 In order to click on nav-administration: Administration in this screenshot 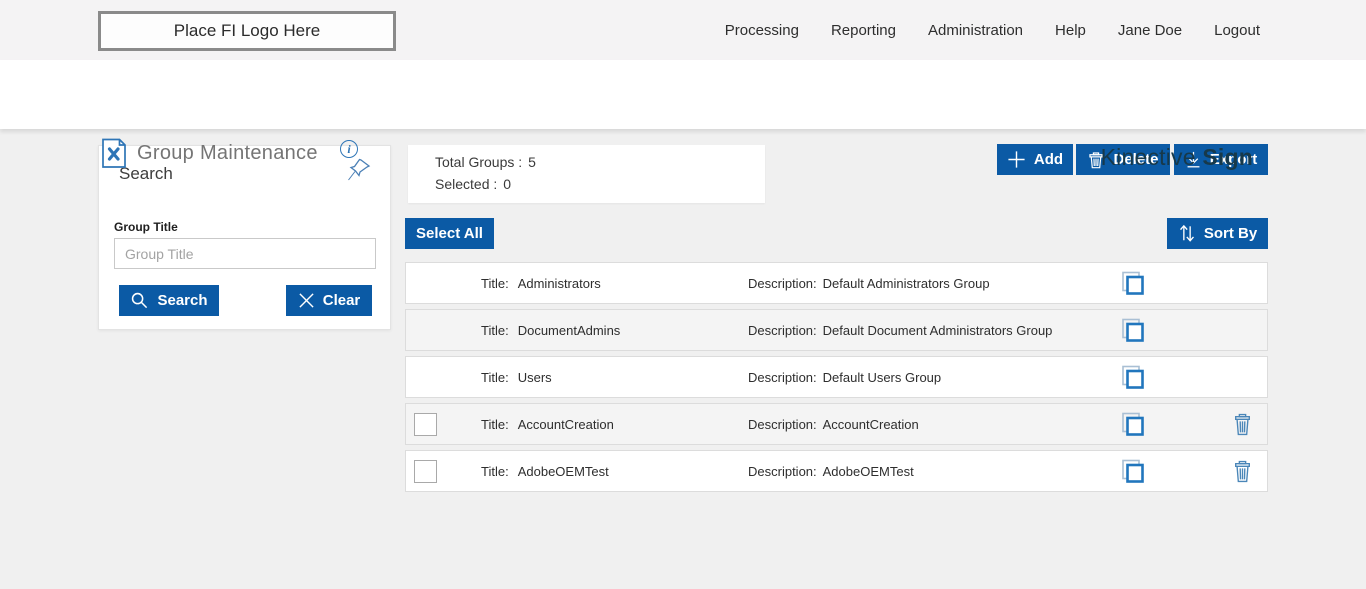, I will do `click(975, 30)`.